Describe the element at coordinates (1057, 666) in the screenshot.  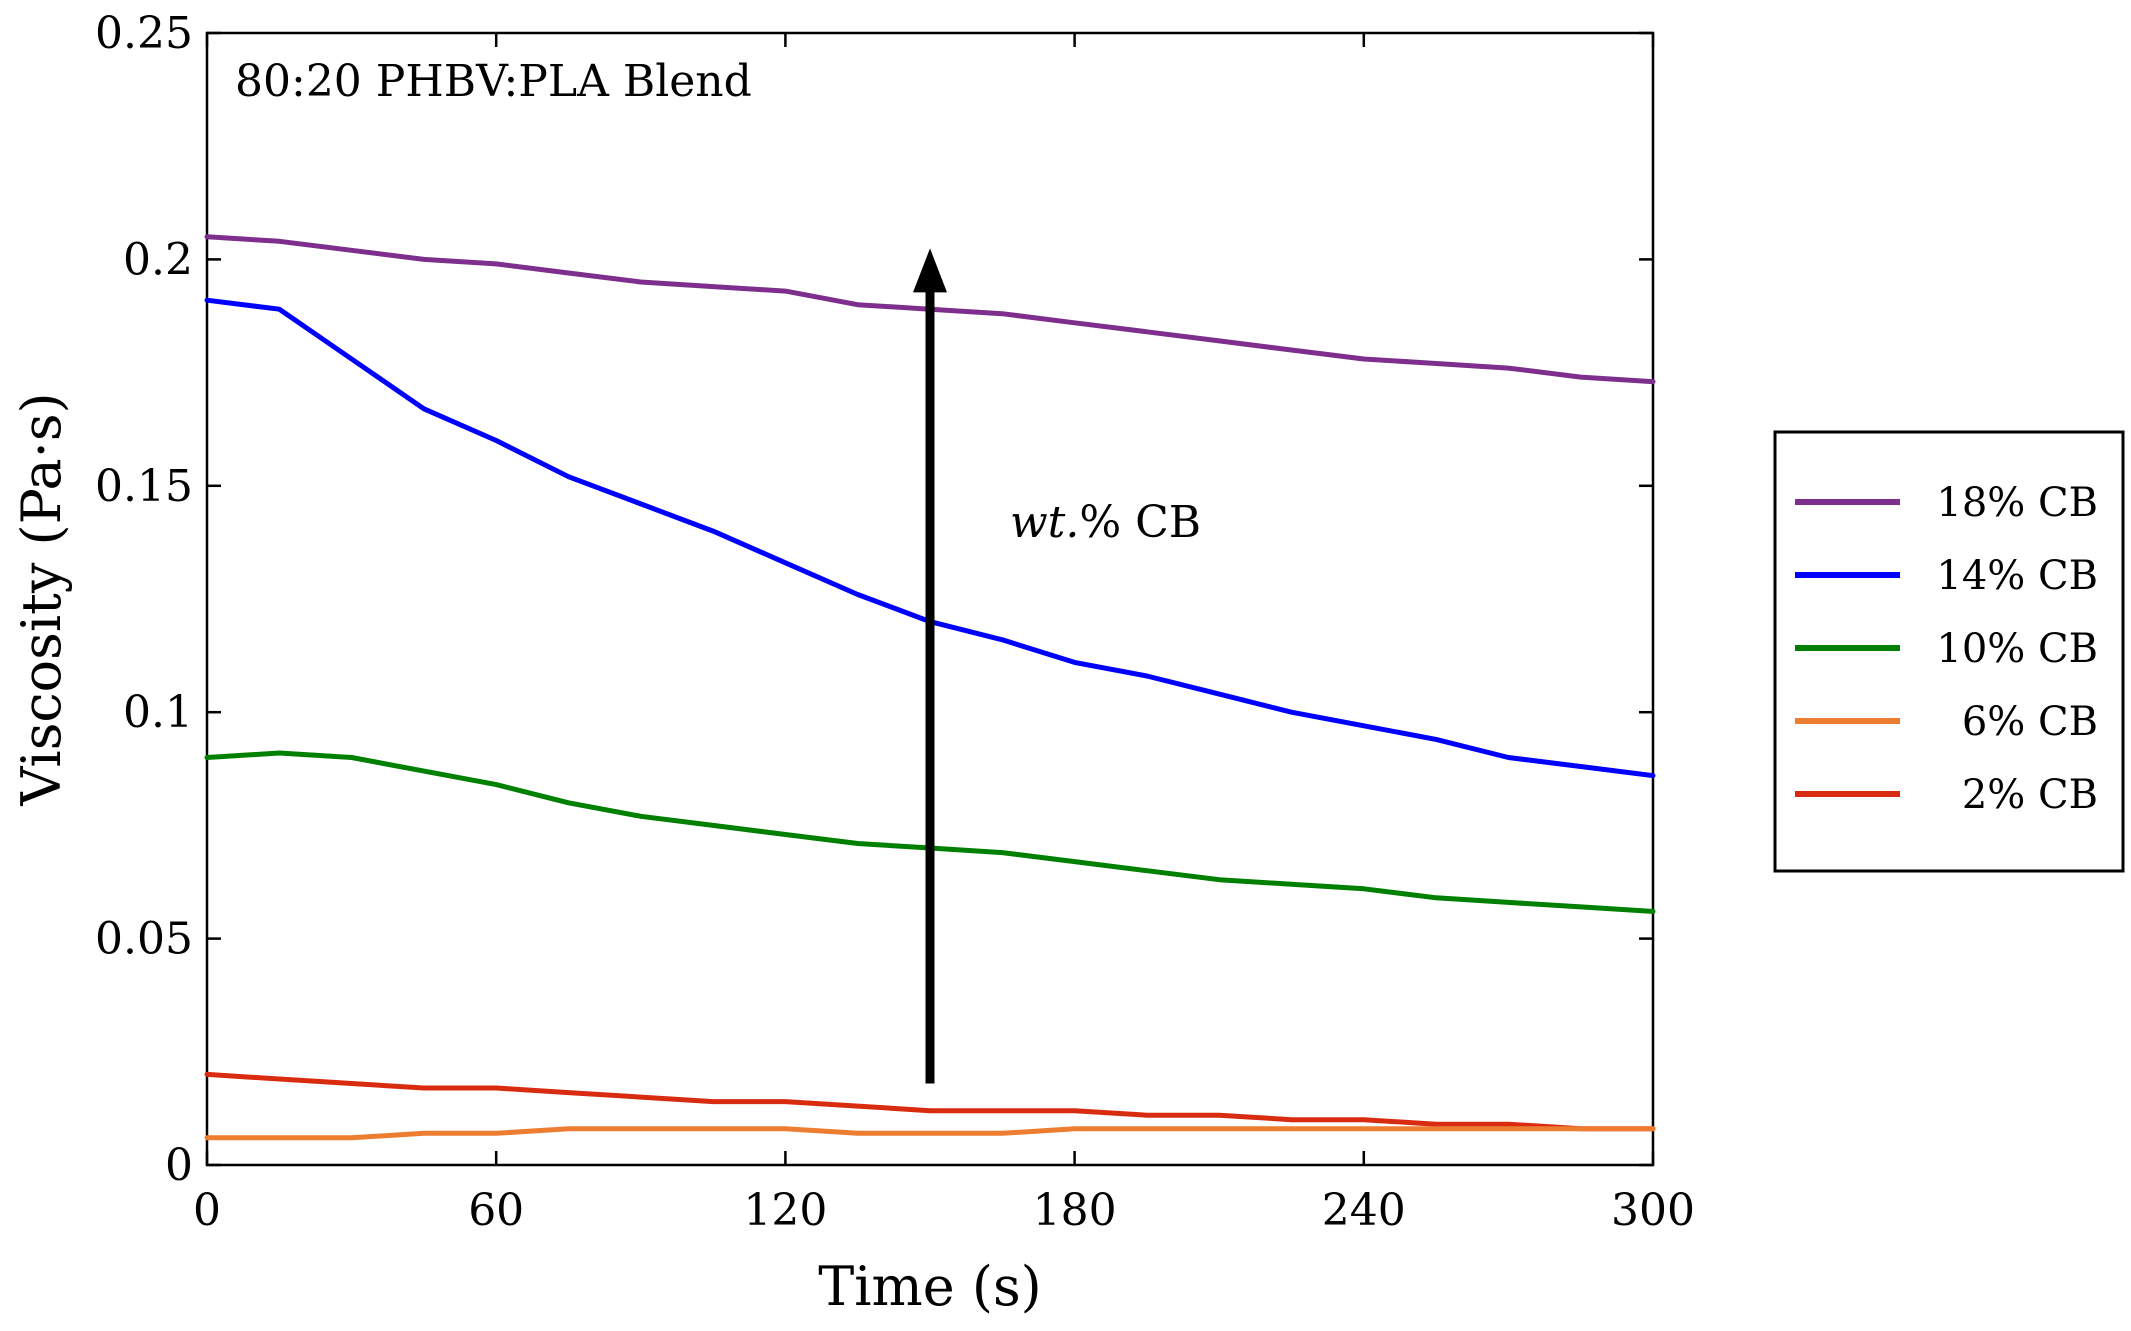
I see `annotation: wt.% CB` at that location.